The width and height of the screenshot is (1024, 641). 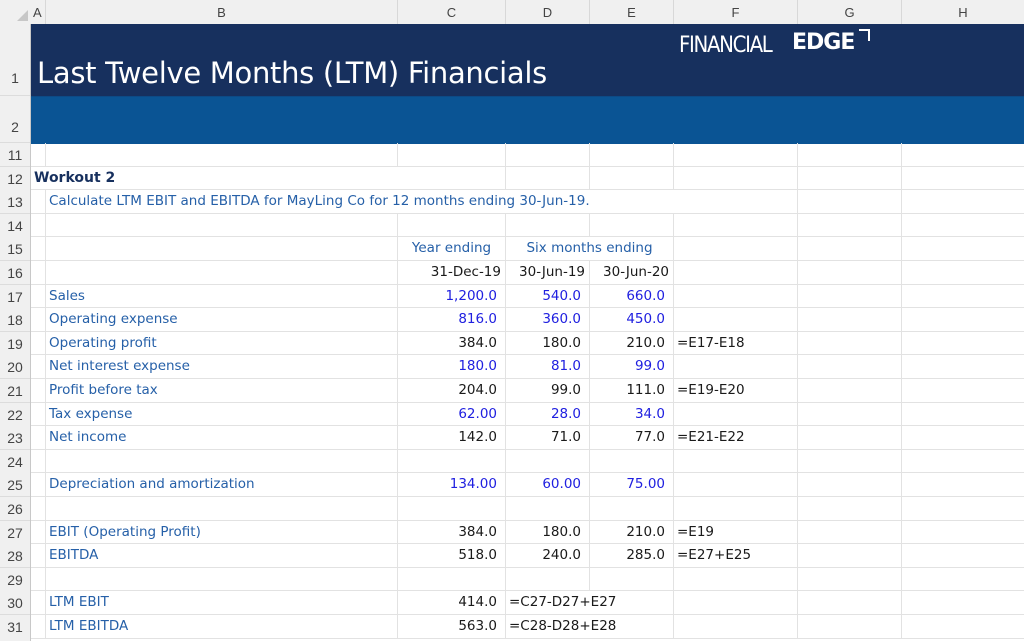 What do you see at coordinates (38, 12) in the screenshot?
I see `column-header-a: A` at bounding box center [38, 12].